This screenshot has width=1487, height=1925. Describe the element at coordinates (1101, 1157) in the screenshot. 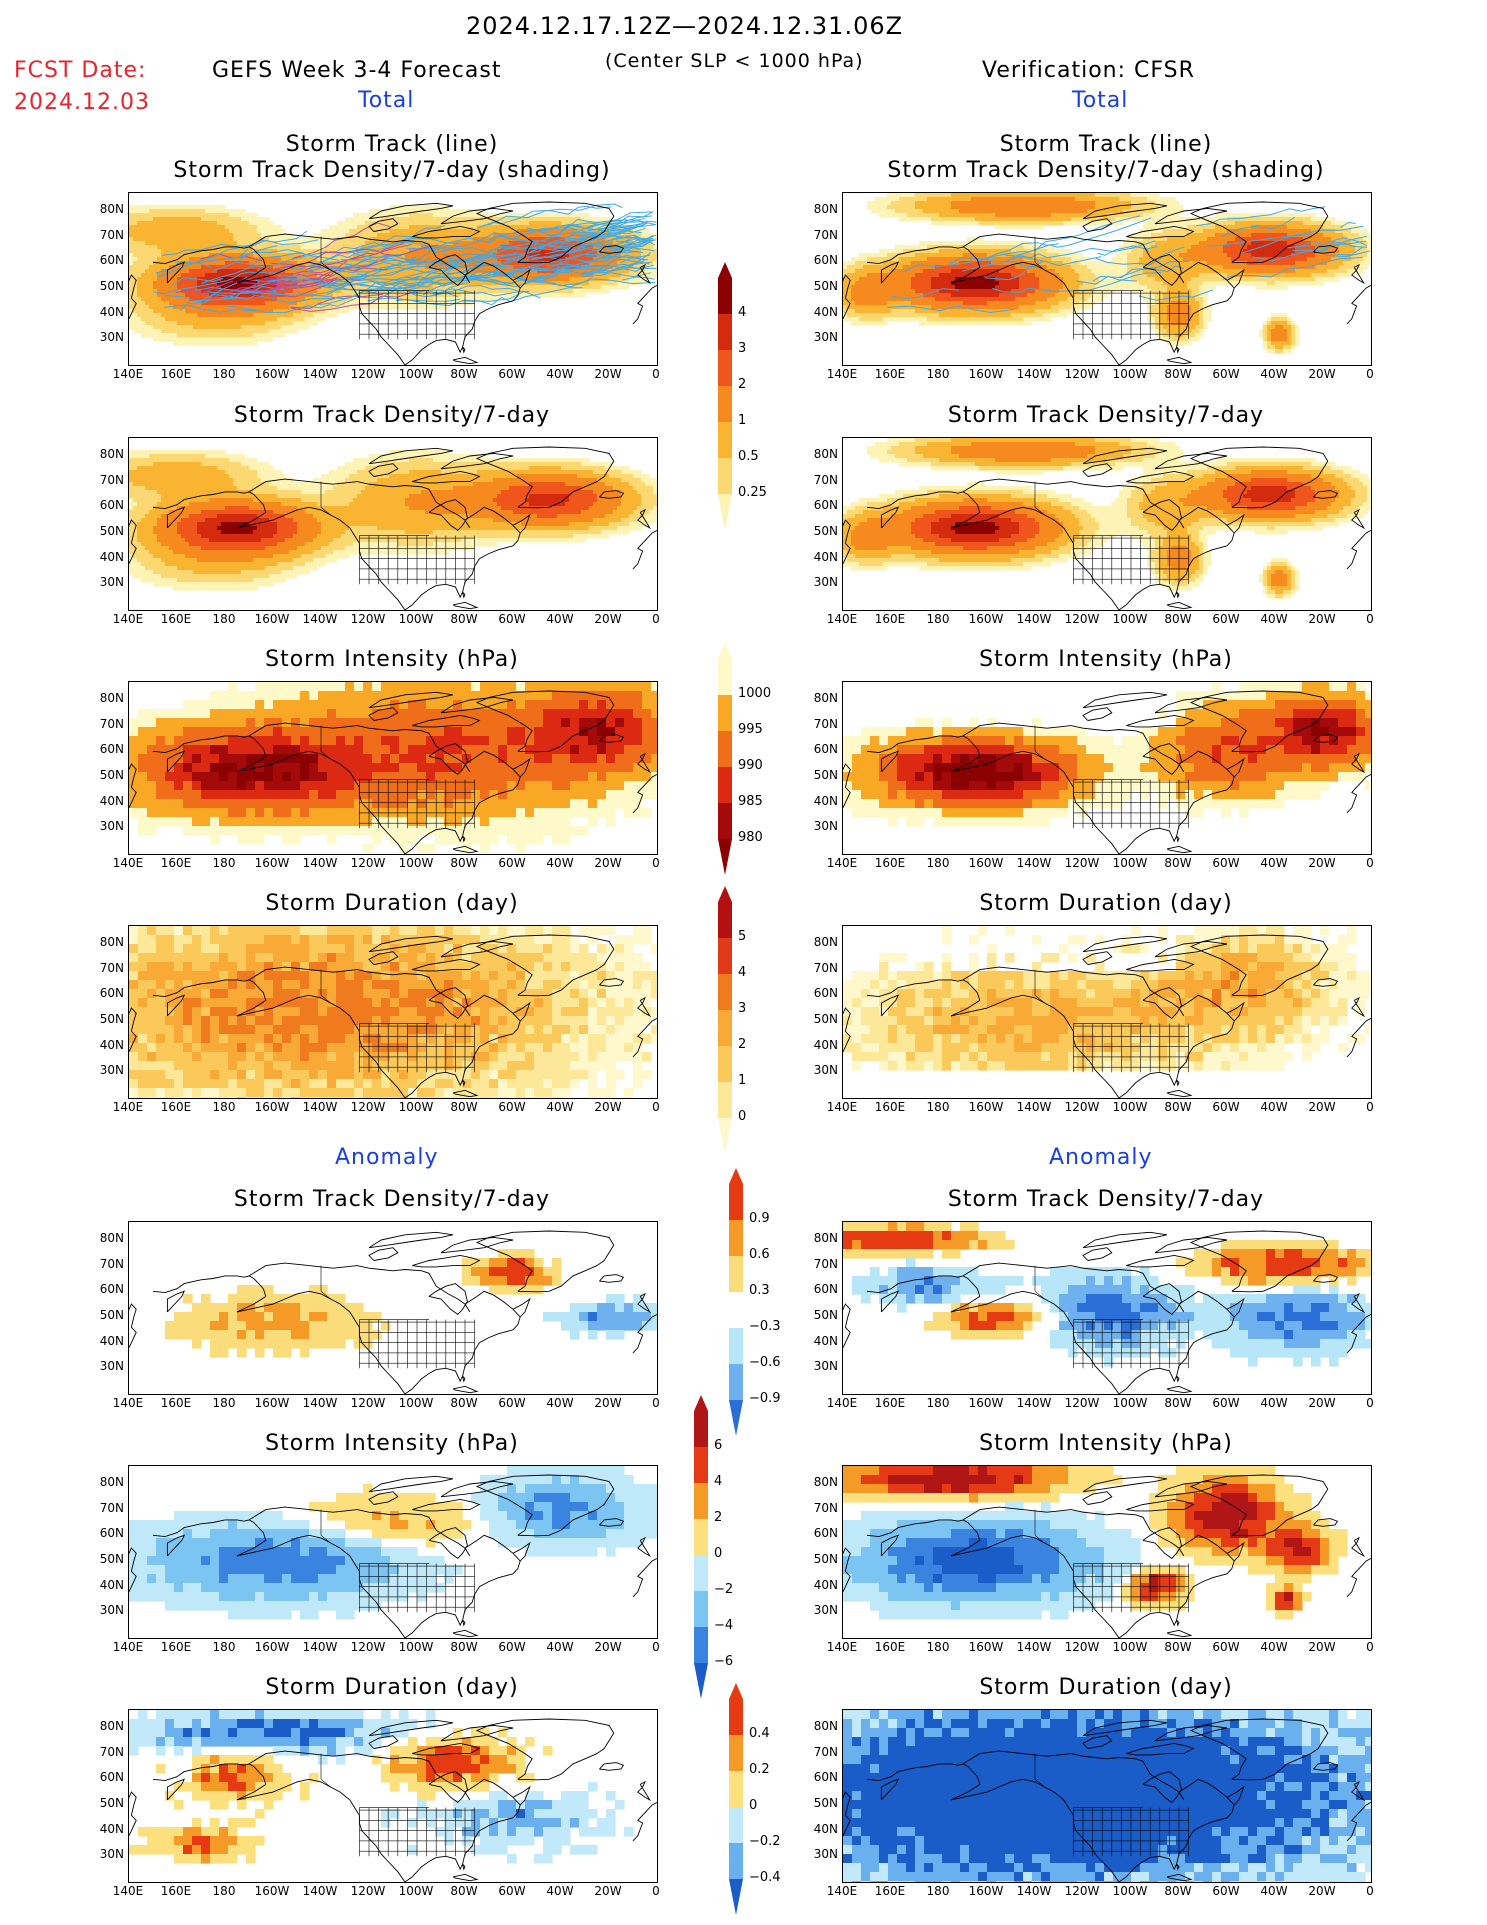

I see `right-anomaly-label: Anomaly` at that location.